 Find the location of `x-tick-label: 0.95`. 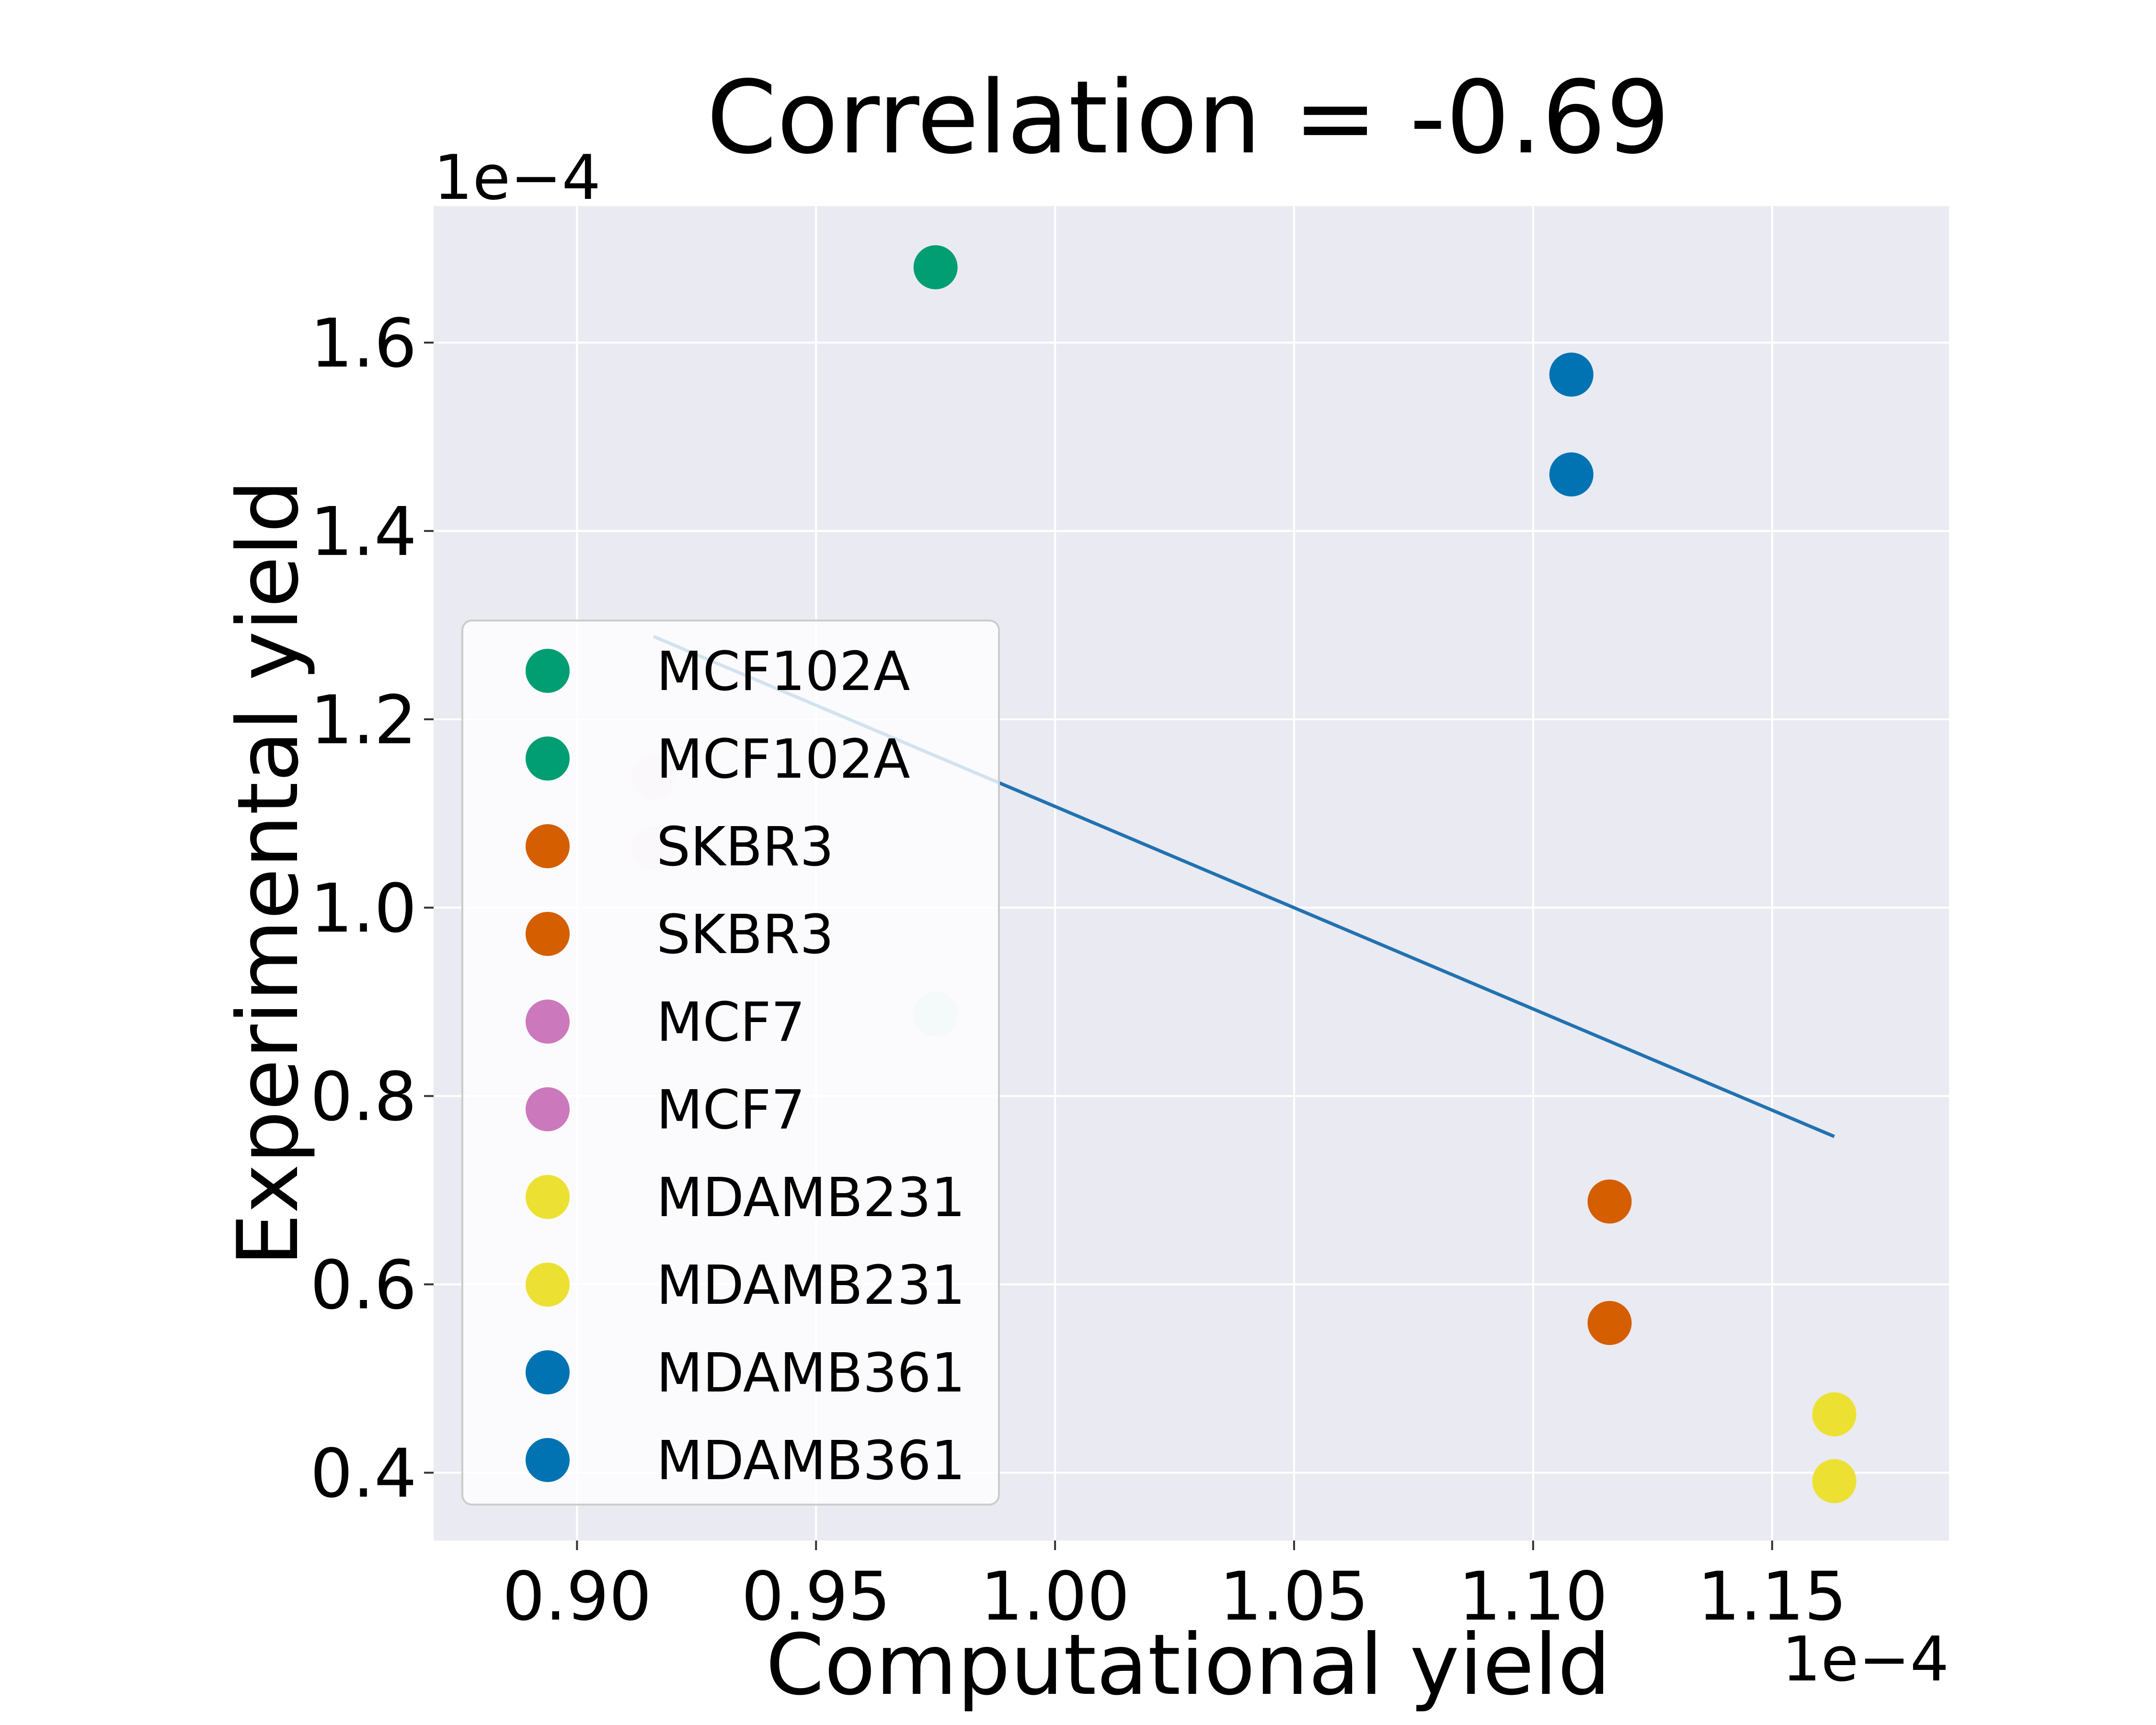

x-tick-label: 0.95 is located at coordinates (816, 1597).